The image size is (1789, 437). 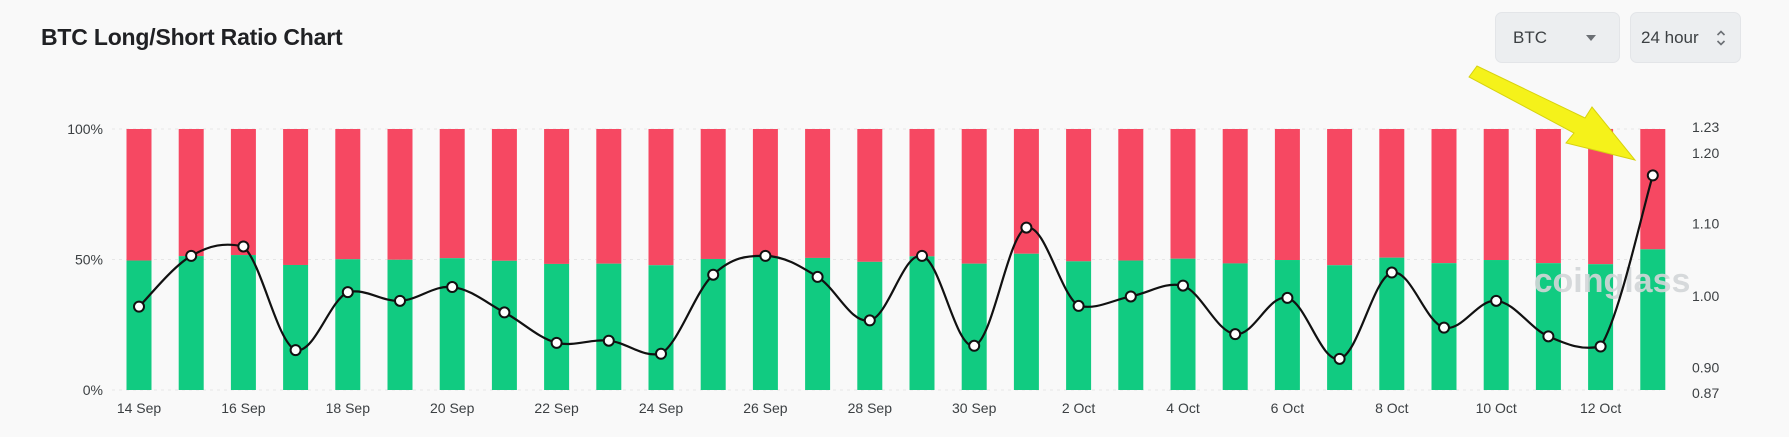 I want to click on x-tick-label: 26 Sep, so click(x=765, y=408).